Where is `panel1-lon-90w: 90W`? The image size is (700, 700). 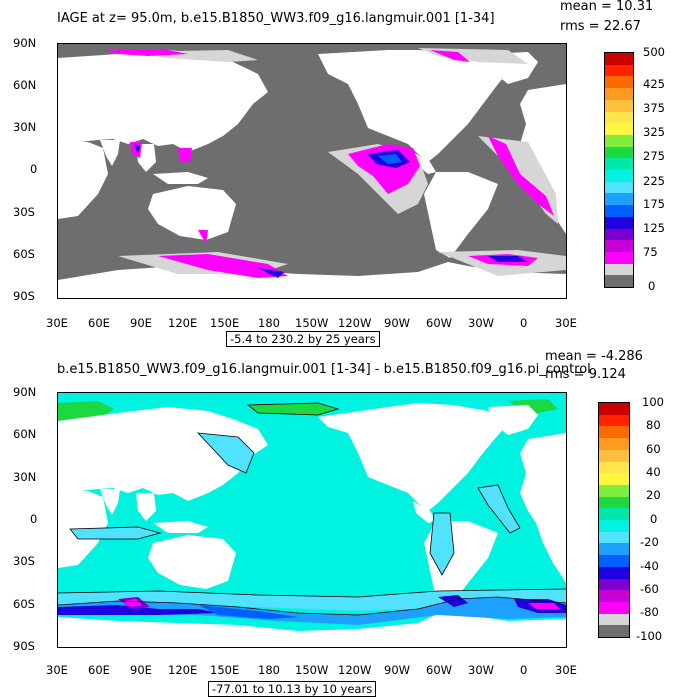 panel1-lon-90w: 90W is located at coordinates (397, 323).